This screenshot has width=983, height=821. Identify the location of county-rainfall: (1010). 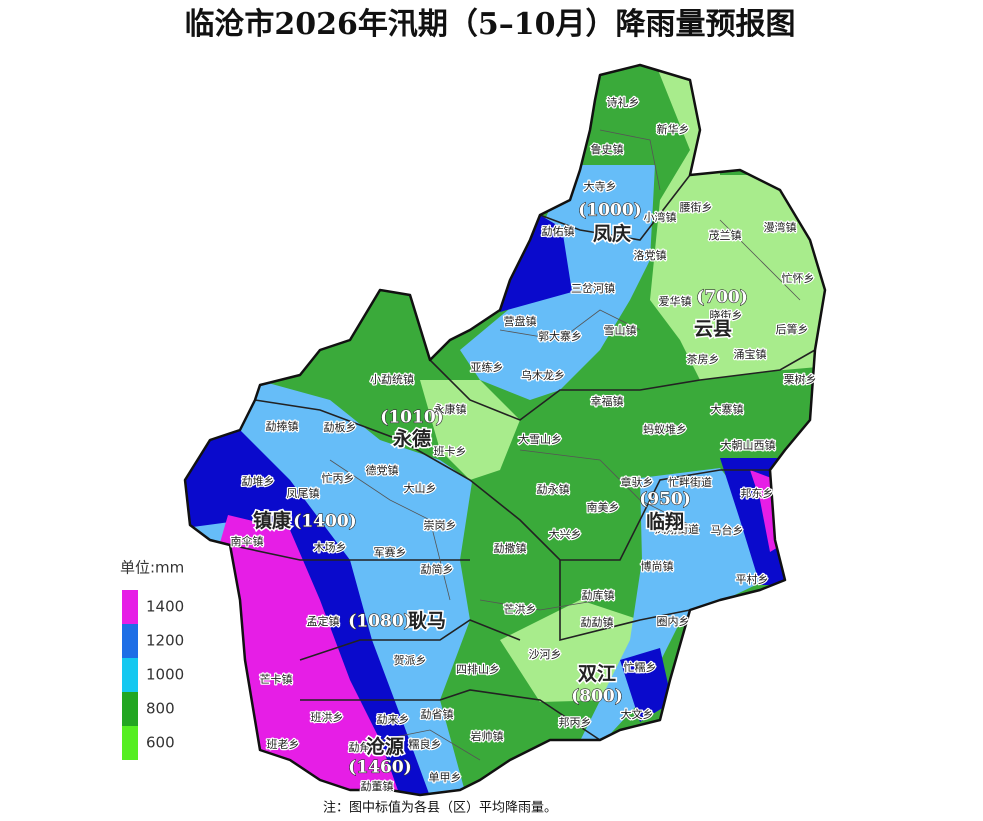
(411, 418).